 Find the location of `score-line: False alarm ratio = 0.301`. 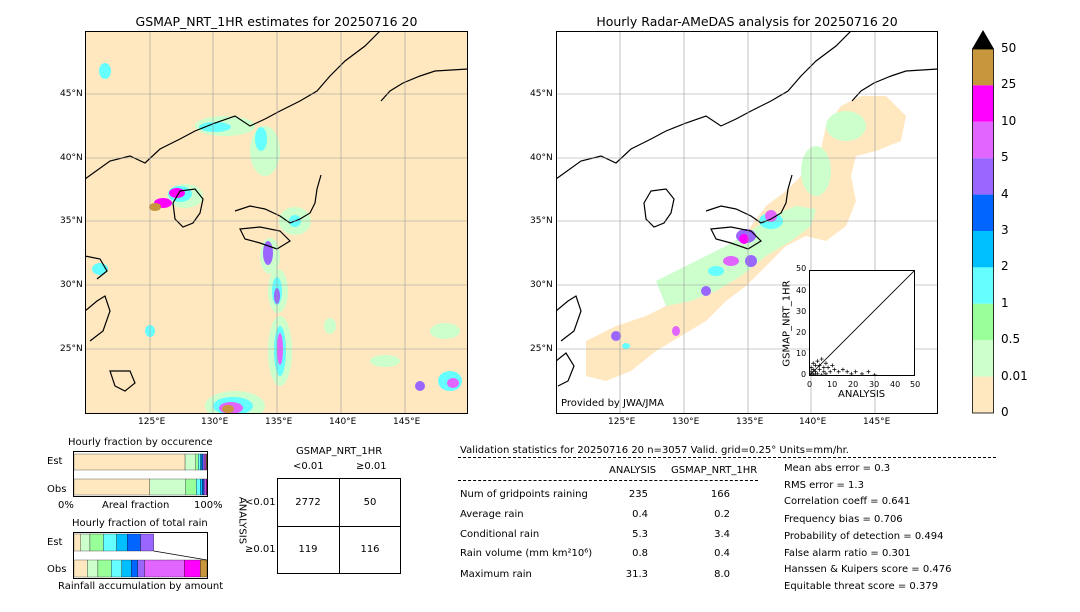

score-line: False alarm ratio = 0.301 is located at coordinates (847, 553).